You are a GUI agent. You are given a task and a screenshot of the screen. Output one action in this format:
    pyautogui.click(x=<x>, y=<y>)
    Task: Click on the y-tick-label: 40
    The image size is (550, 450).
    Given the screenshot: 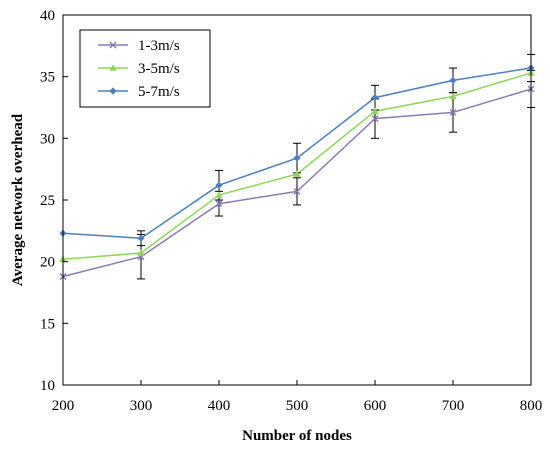 What is the action you would take?
    pyautogui.click(x=47, y=16)
    